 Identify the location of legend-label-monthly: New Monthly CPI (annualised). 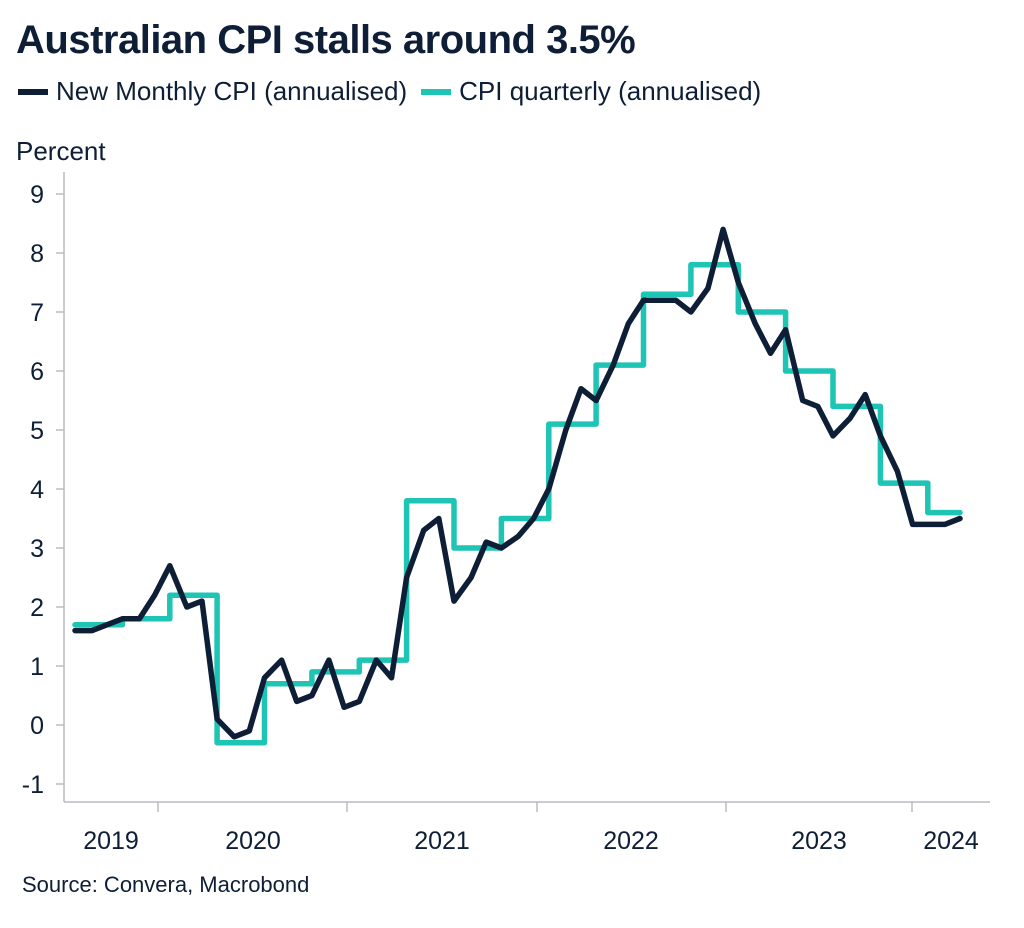
(232, 91).